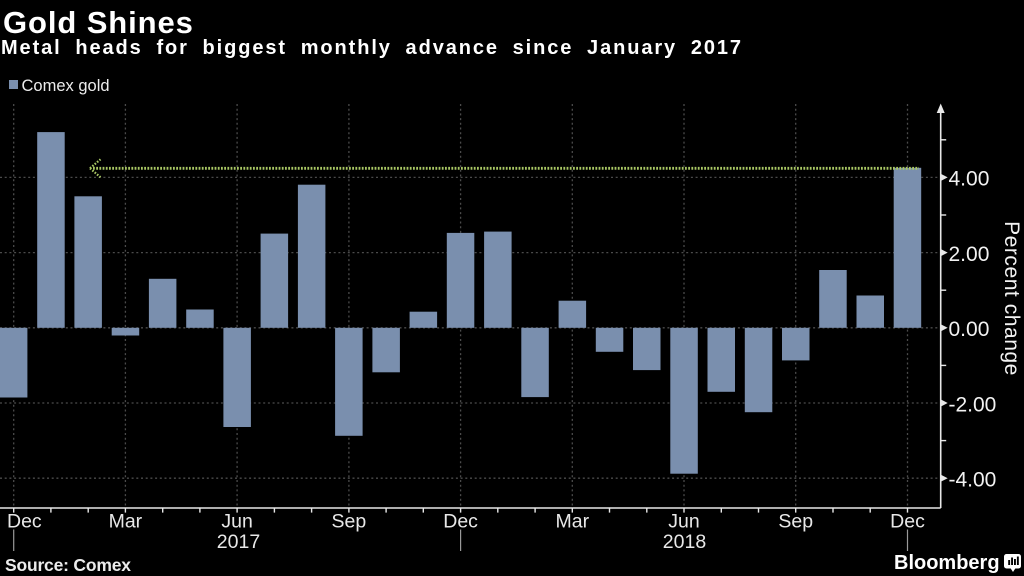  I want to click on svg-text: 4.00, so click(969, 179).